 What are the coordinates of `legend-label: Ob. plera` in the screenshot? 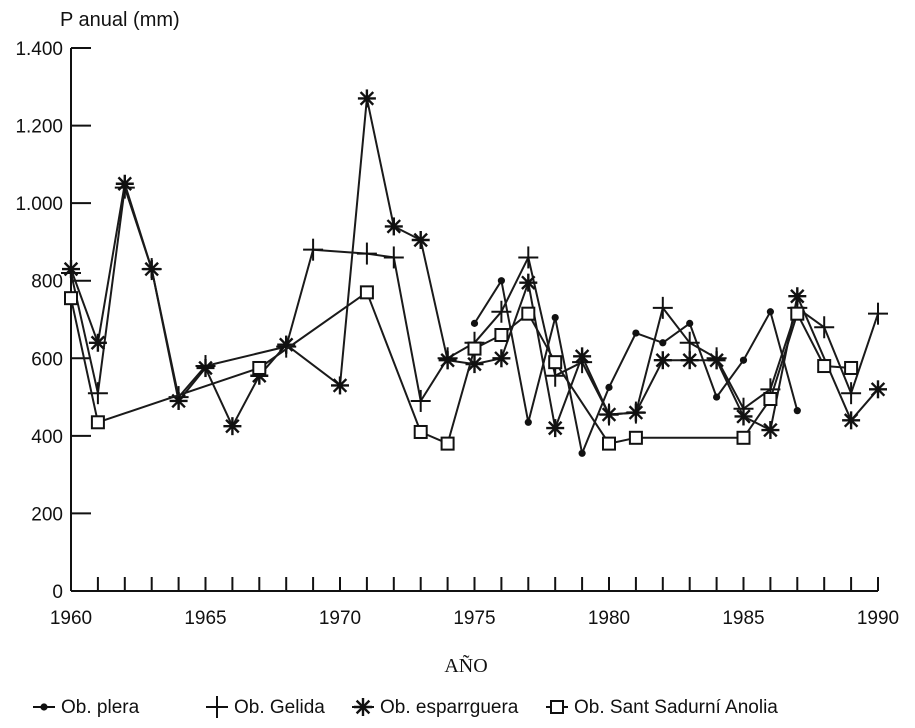 It's located at (100, 707).